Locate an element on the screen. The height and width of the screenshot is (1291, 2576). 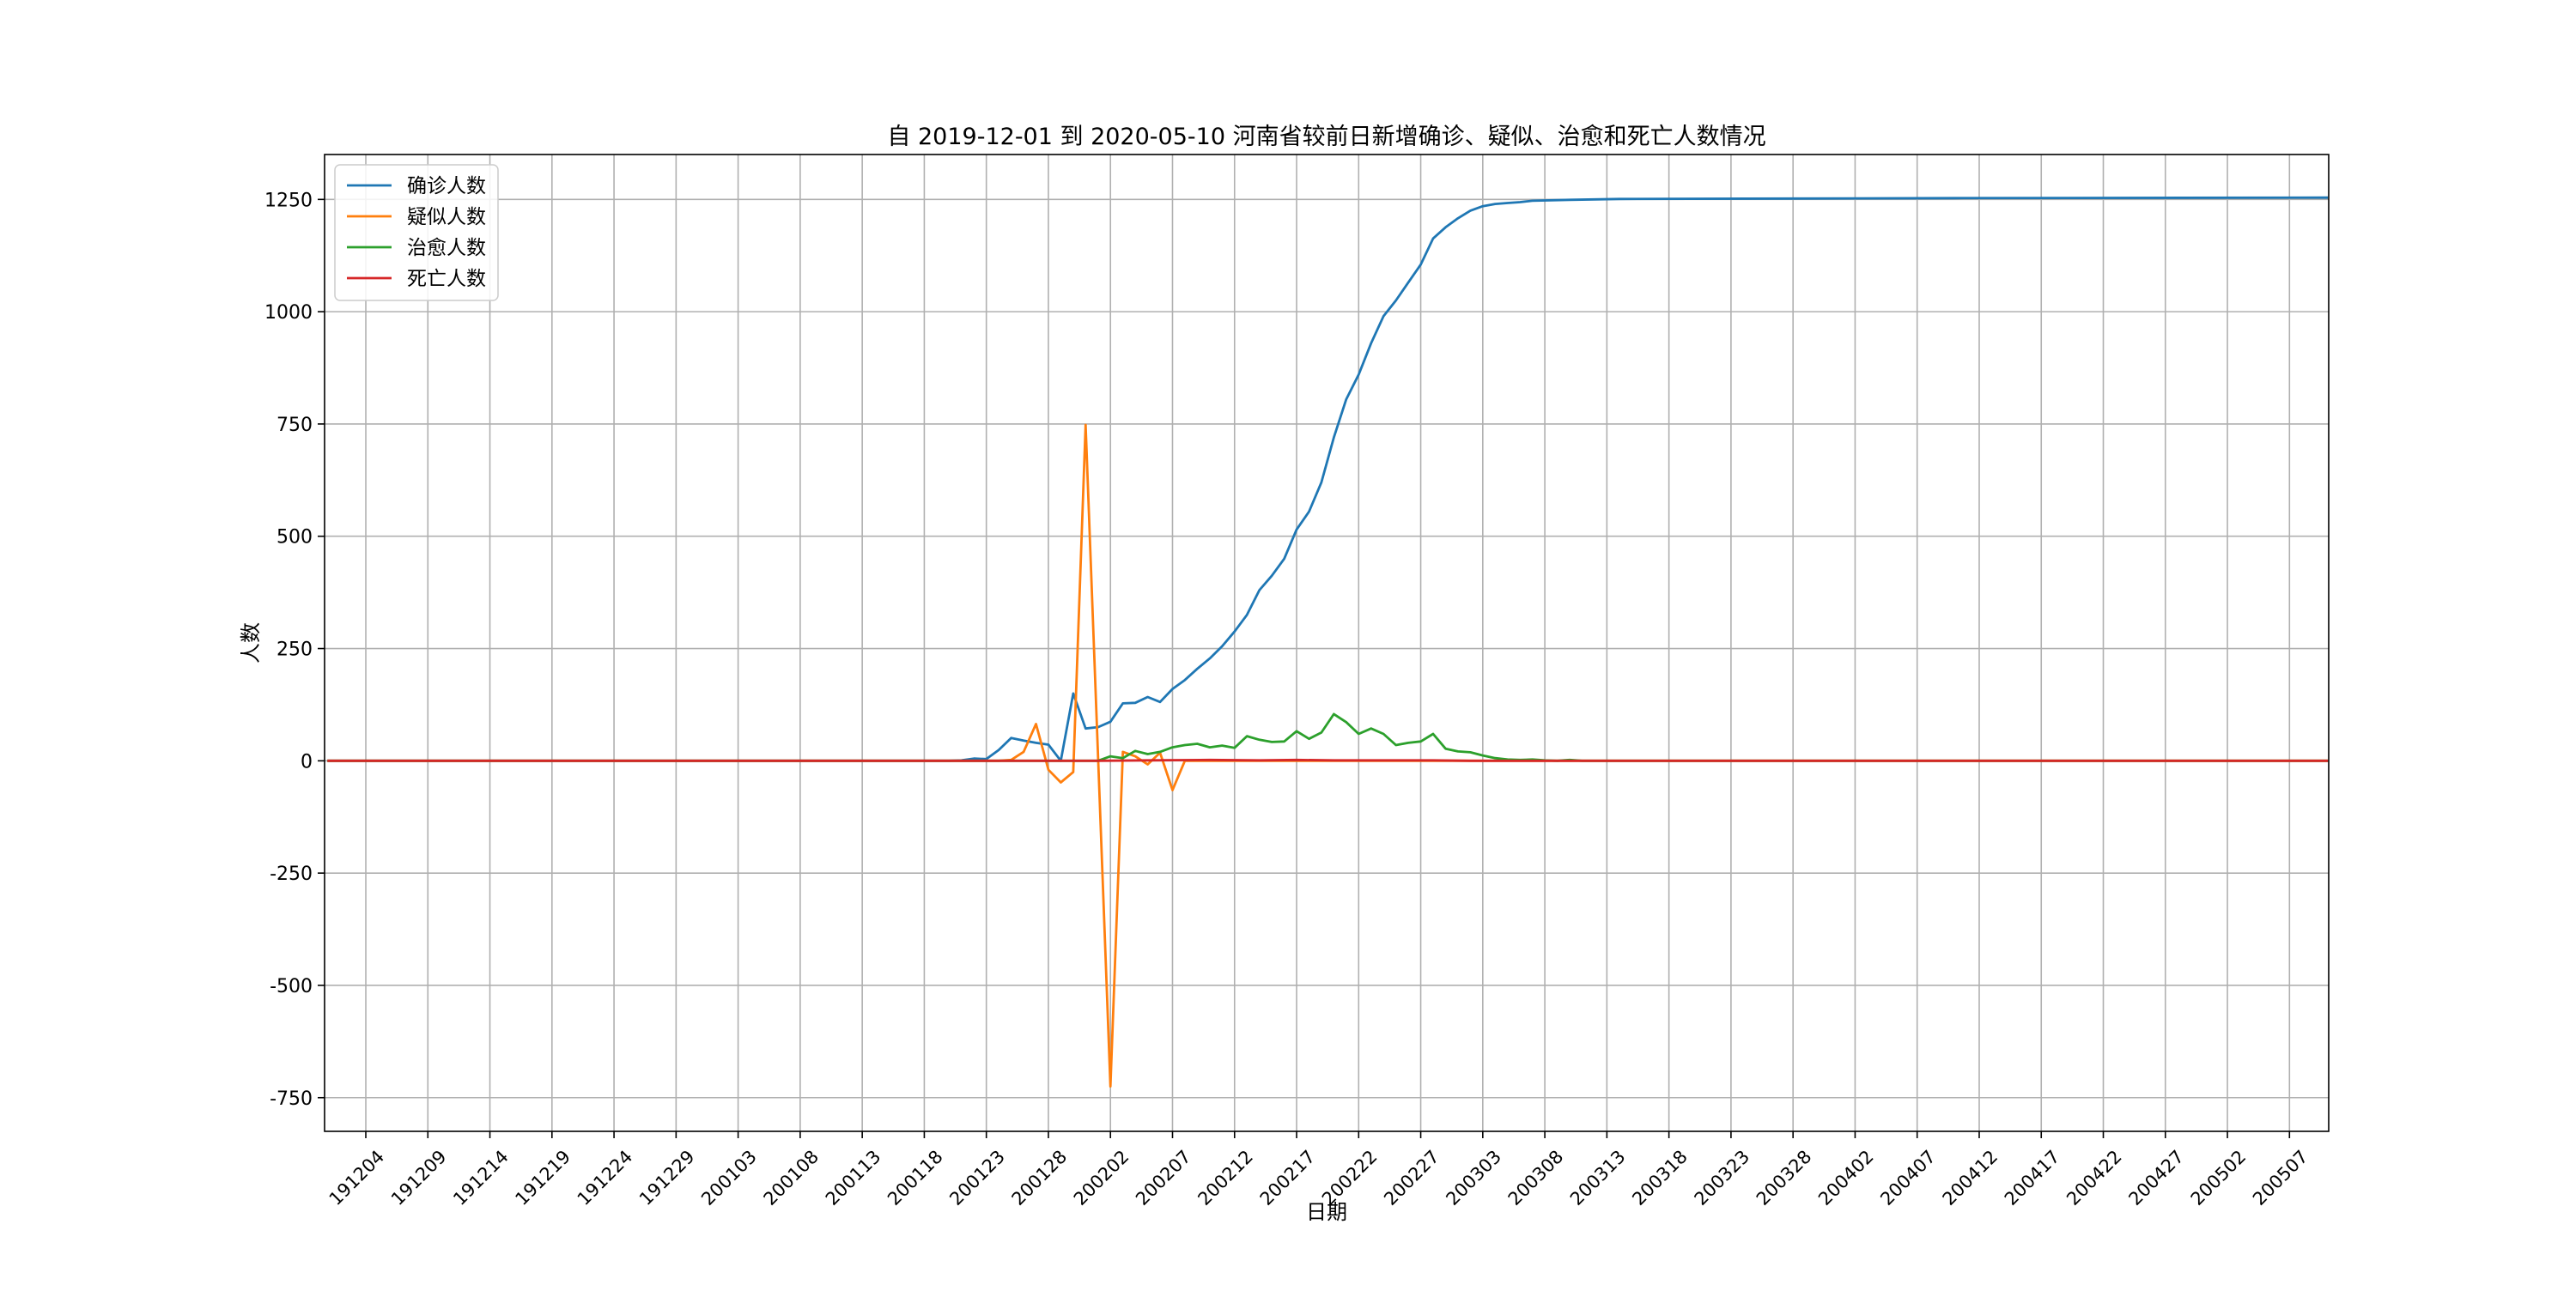
x-axis-label: 日期 is located at coordinates (1327, 1212).